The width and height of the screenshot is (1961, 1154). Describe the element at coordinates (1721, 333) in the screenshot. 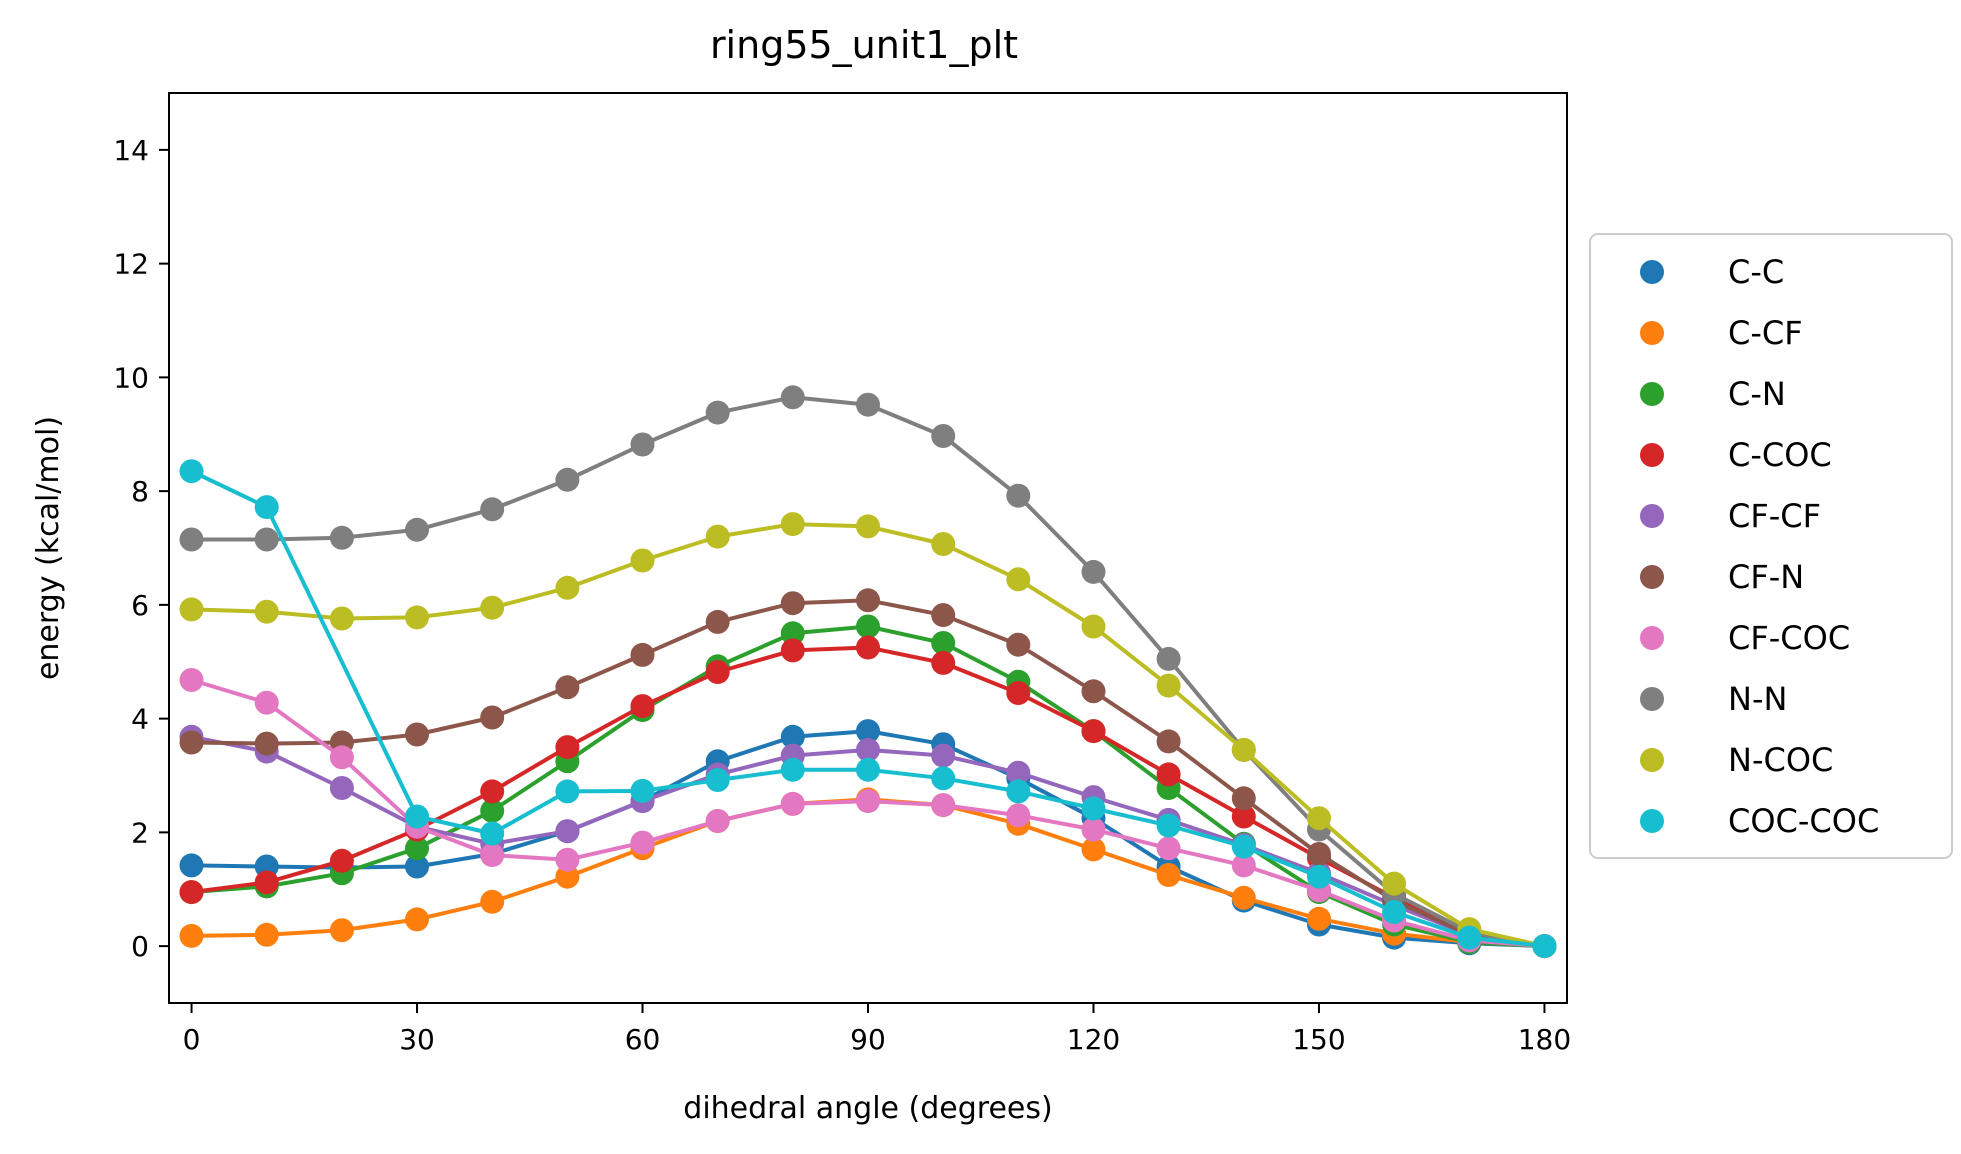

I see `legend-entry-c-cf: C-CF` at that location.